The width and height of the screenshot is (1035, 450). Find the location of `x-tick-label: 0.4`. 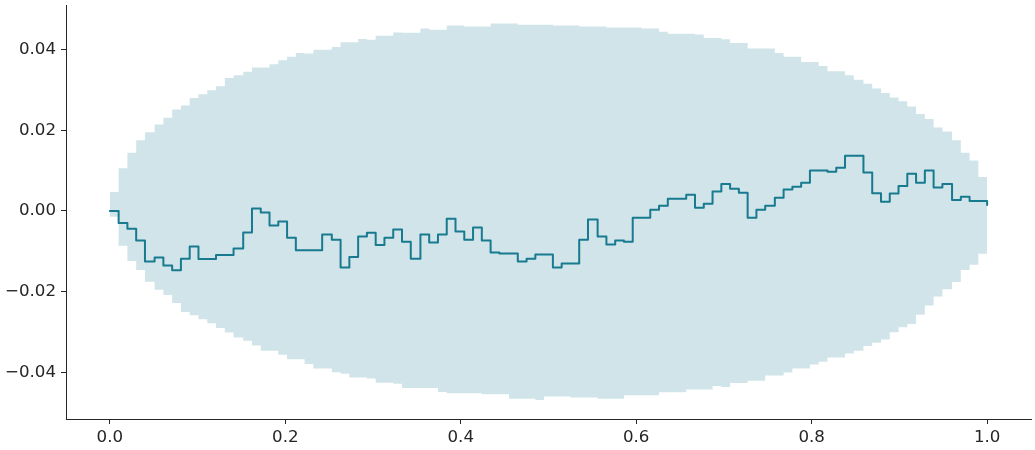

x-tick-label: 0.4 is located at coordinates (461, 437).